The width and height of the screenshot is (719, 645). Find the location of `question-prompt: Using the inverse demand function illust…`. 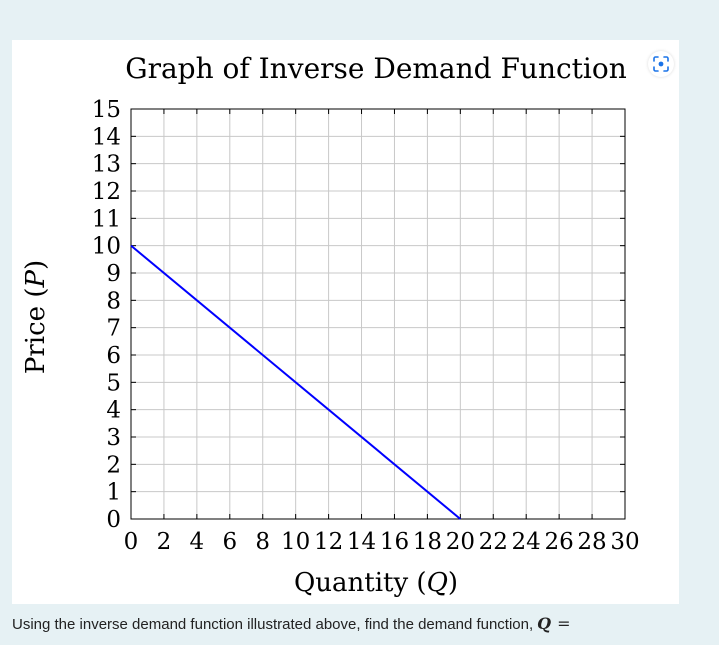

question-prompt: Using the inverse demand function illust… is located at coordinates (273, 624).